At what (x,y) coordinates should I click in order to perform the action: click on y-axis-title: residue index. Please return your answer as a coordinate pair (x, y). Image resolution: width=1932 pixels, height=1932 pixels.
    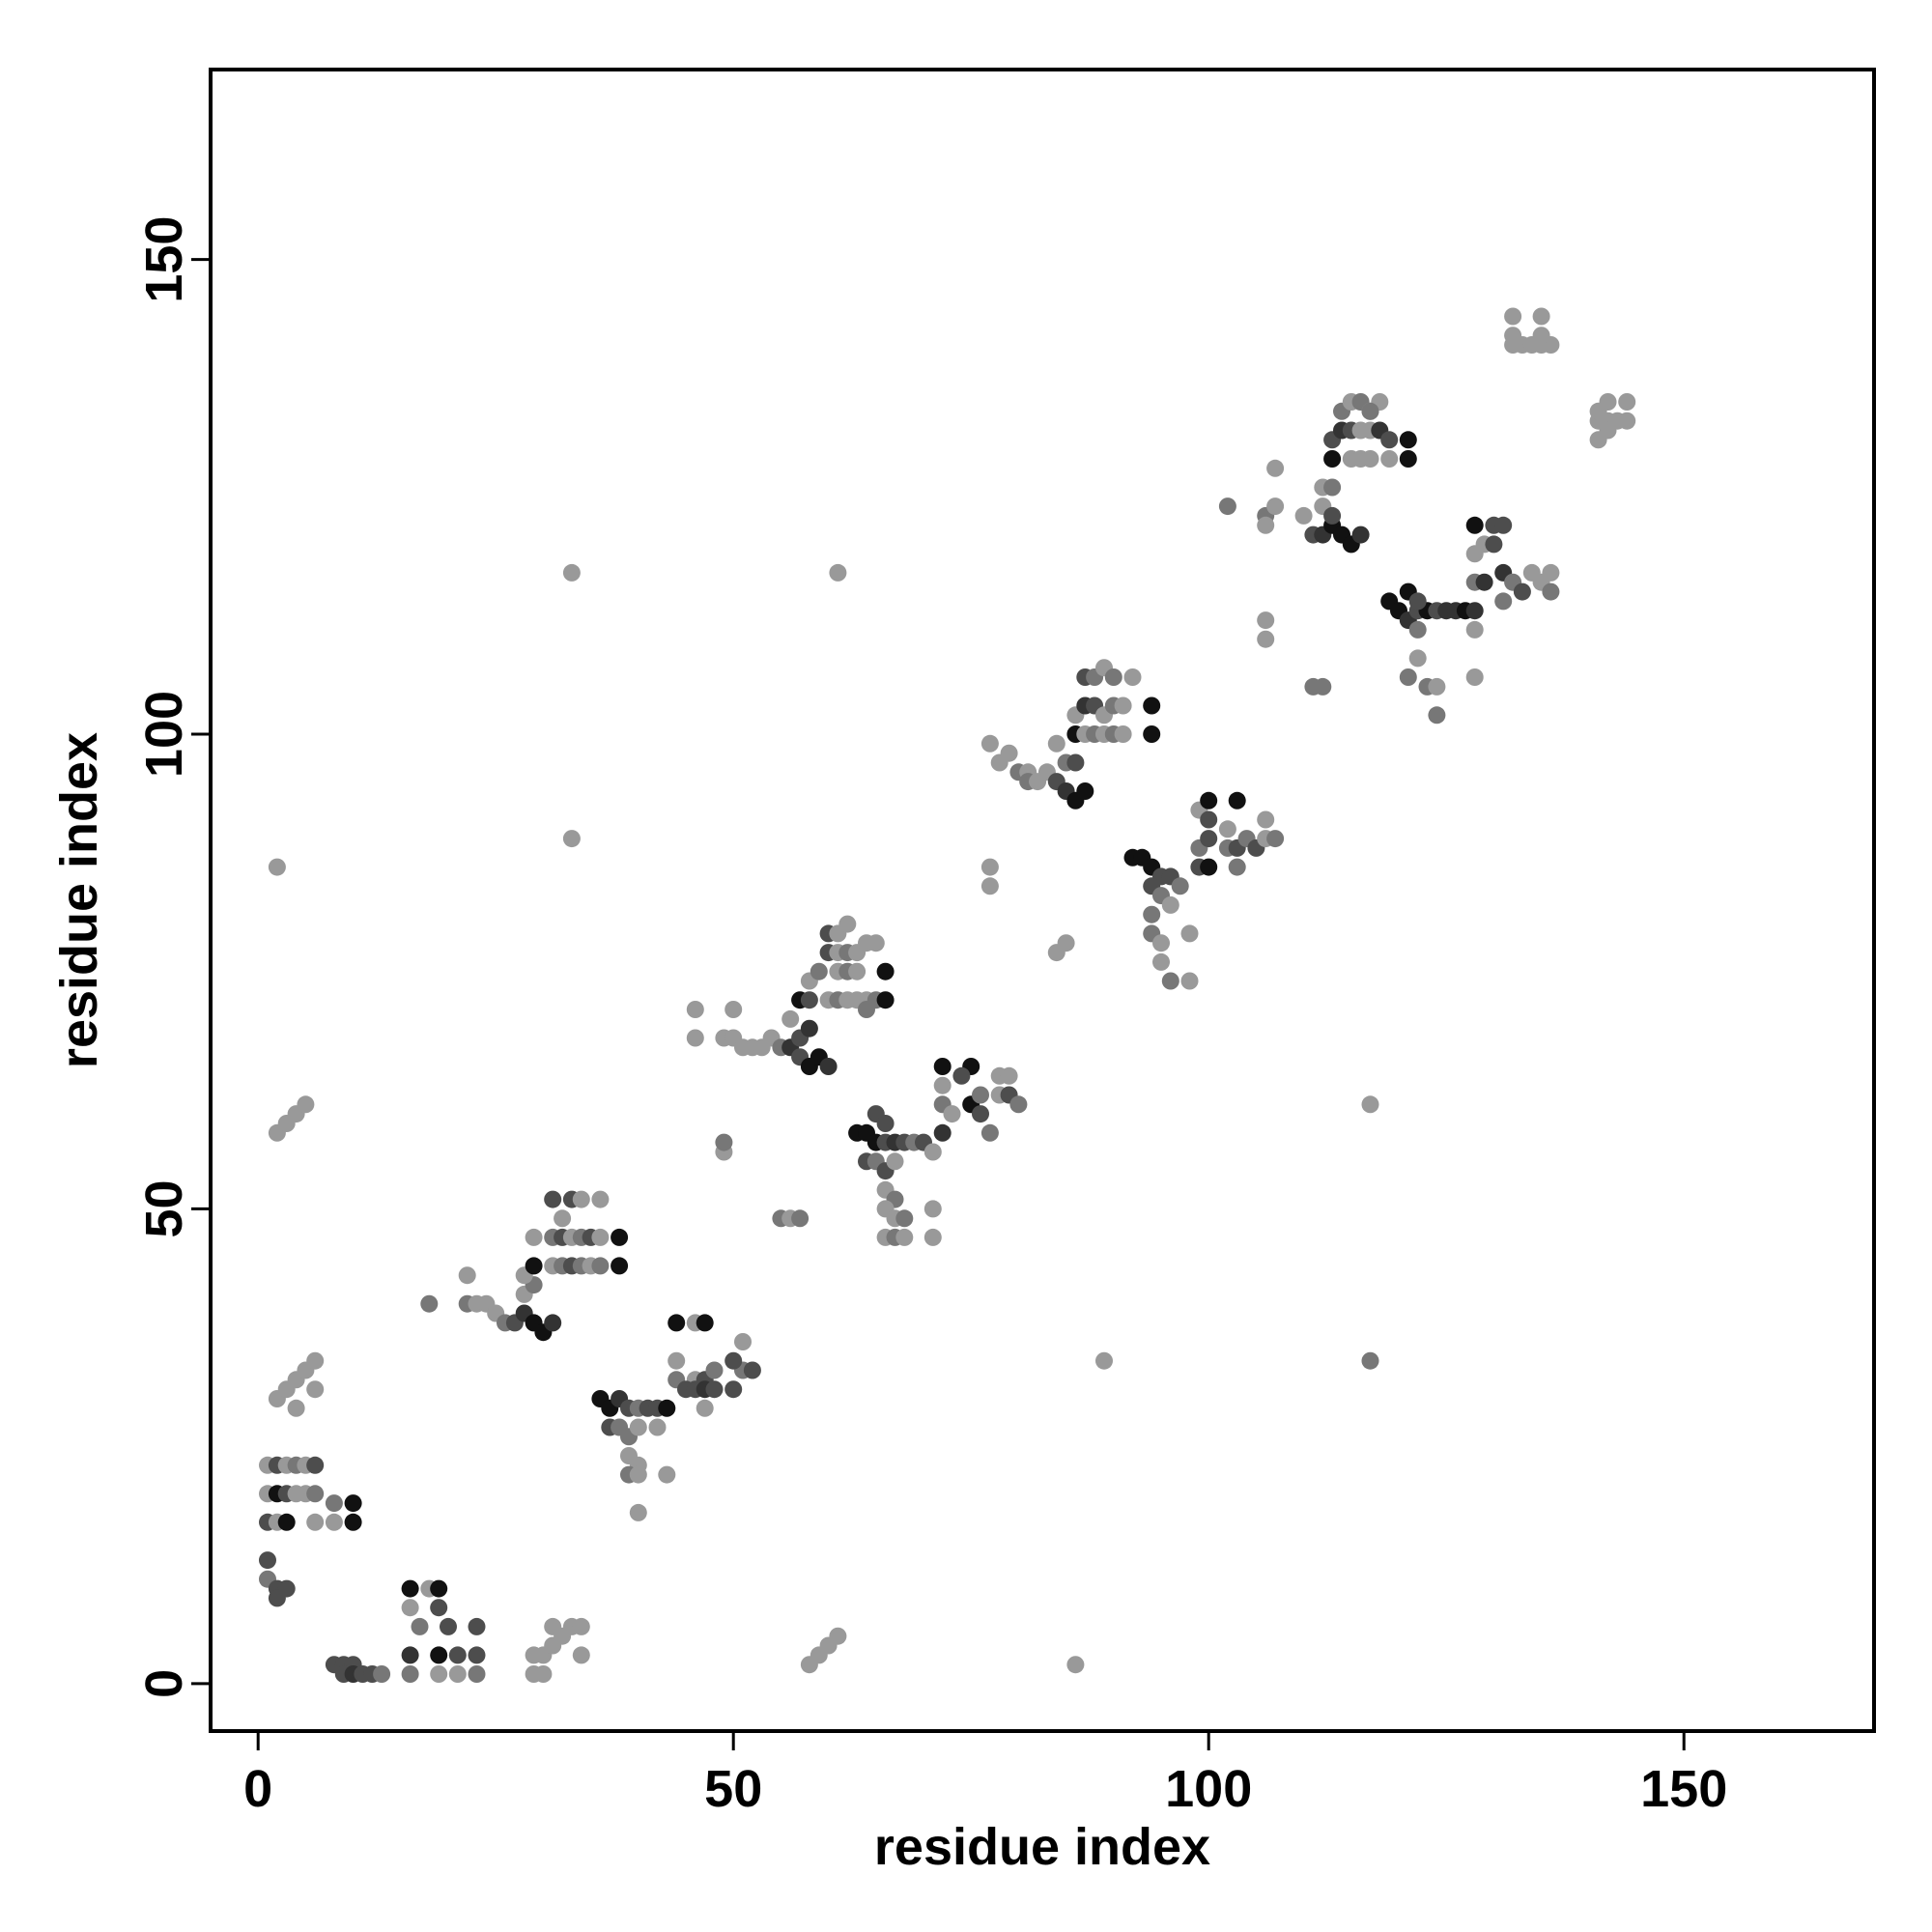
    Looking at the image, I should click on (79, 900).